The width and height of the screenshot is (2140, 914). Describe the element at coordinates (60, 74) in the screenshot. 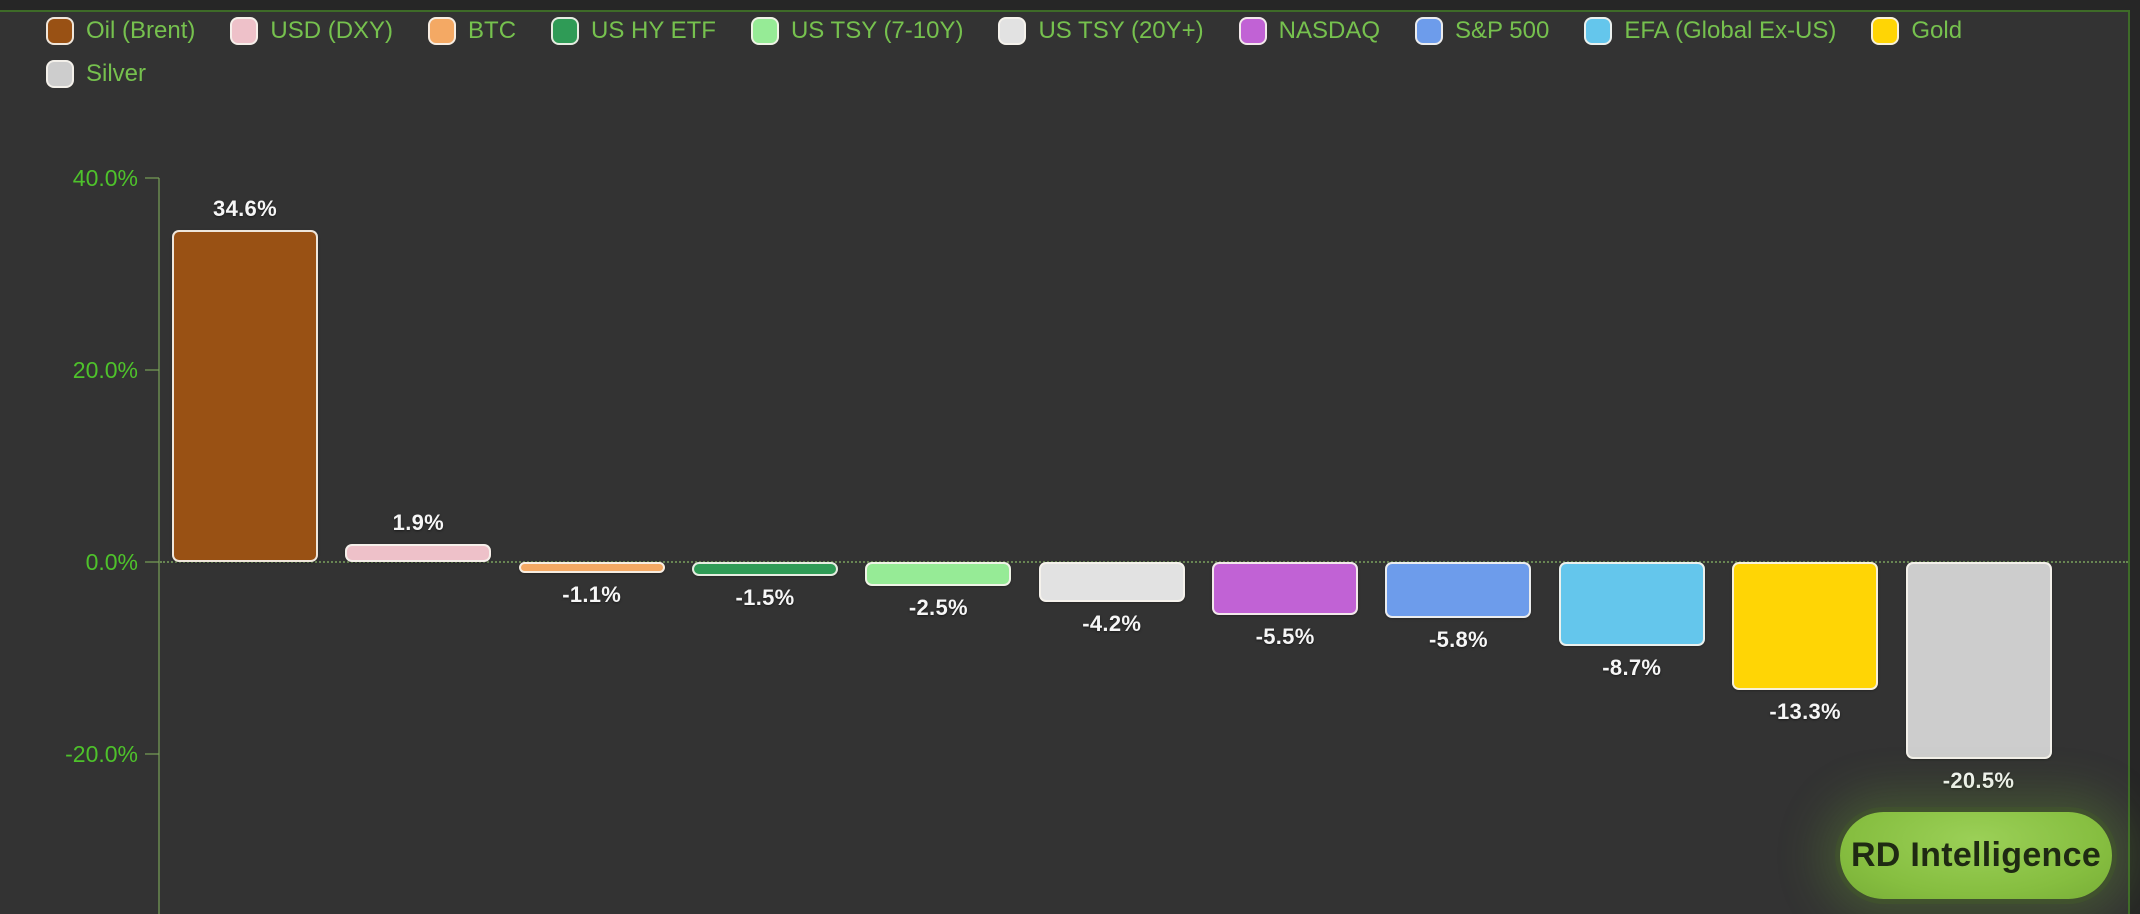

I see `legend-swatch-silver` at that location.